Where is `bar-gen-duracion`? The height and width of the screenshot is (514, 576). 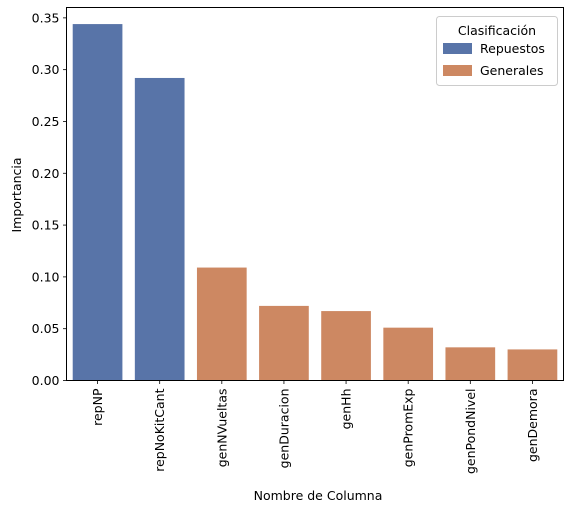
bar-gen-duracion is located at coordinates (284, 343).